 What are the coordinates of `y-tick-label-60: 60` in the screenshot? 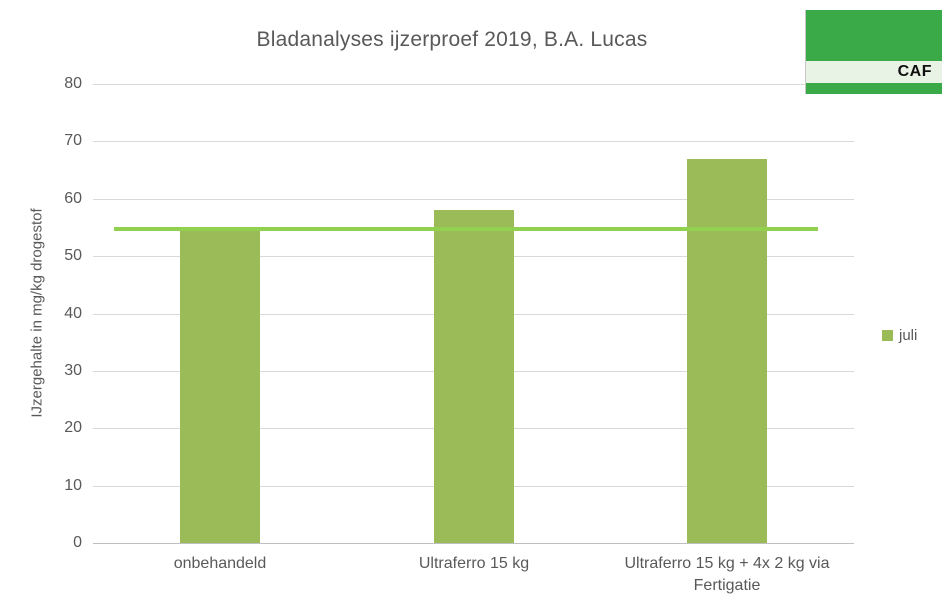 It's located at (73, 198).